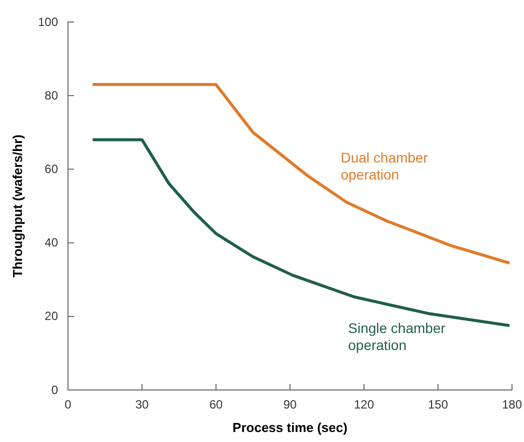 This screenshot has width=524, height=442. I want to click on x-tick-label: 150, so click(438, 405).